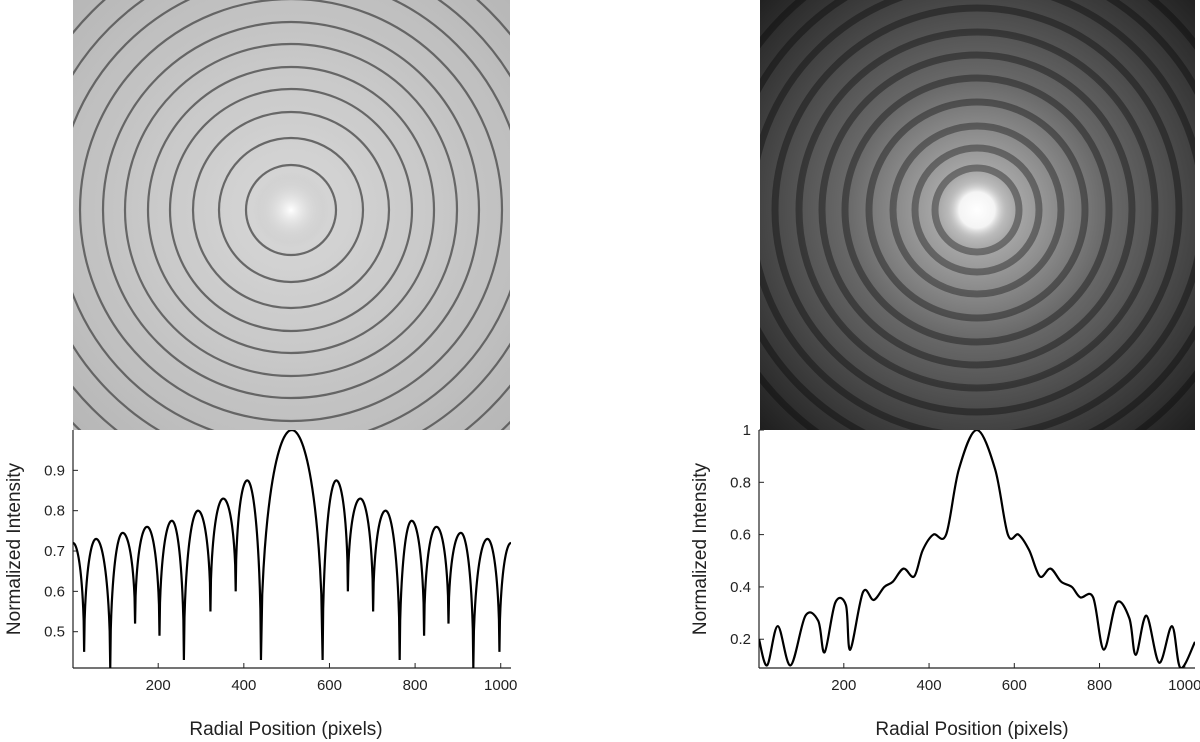 This screenshot has width=1200, height=742. What do you see at coordinates (977, 549) in the screenshot?
I see `right-profile-line` at bounding box center [977, 549].